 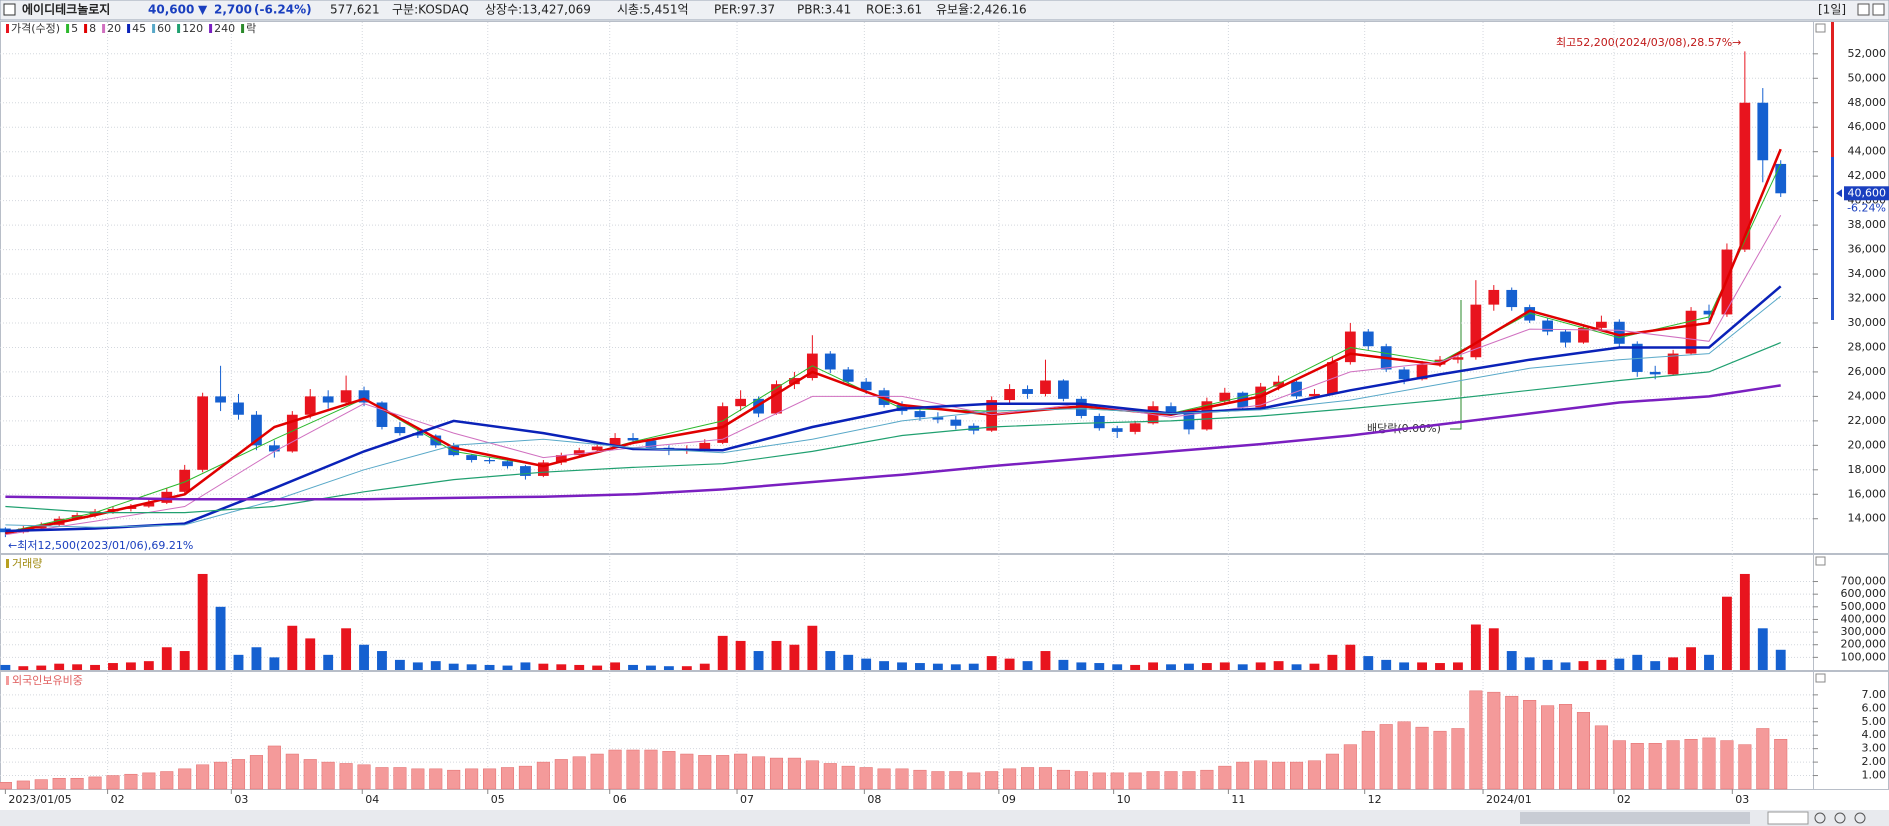 I want to click on reserve: 유보율:2,426.16, so click(x=981, y=10).